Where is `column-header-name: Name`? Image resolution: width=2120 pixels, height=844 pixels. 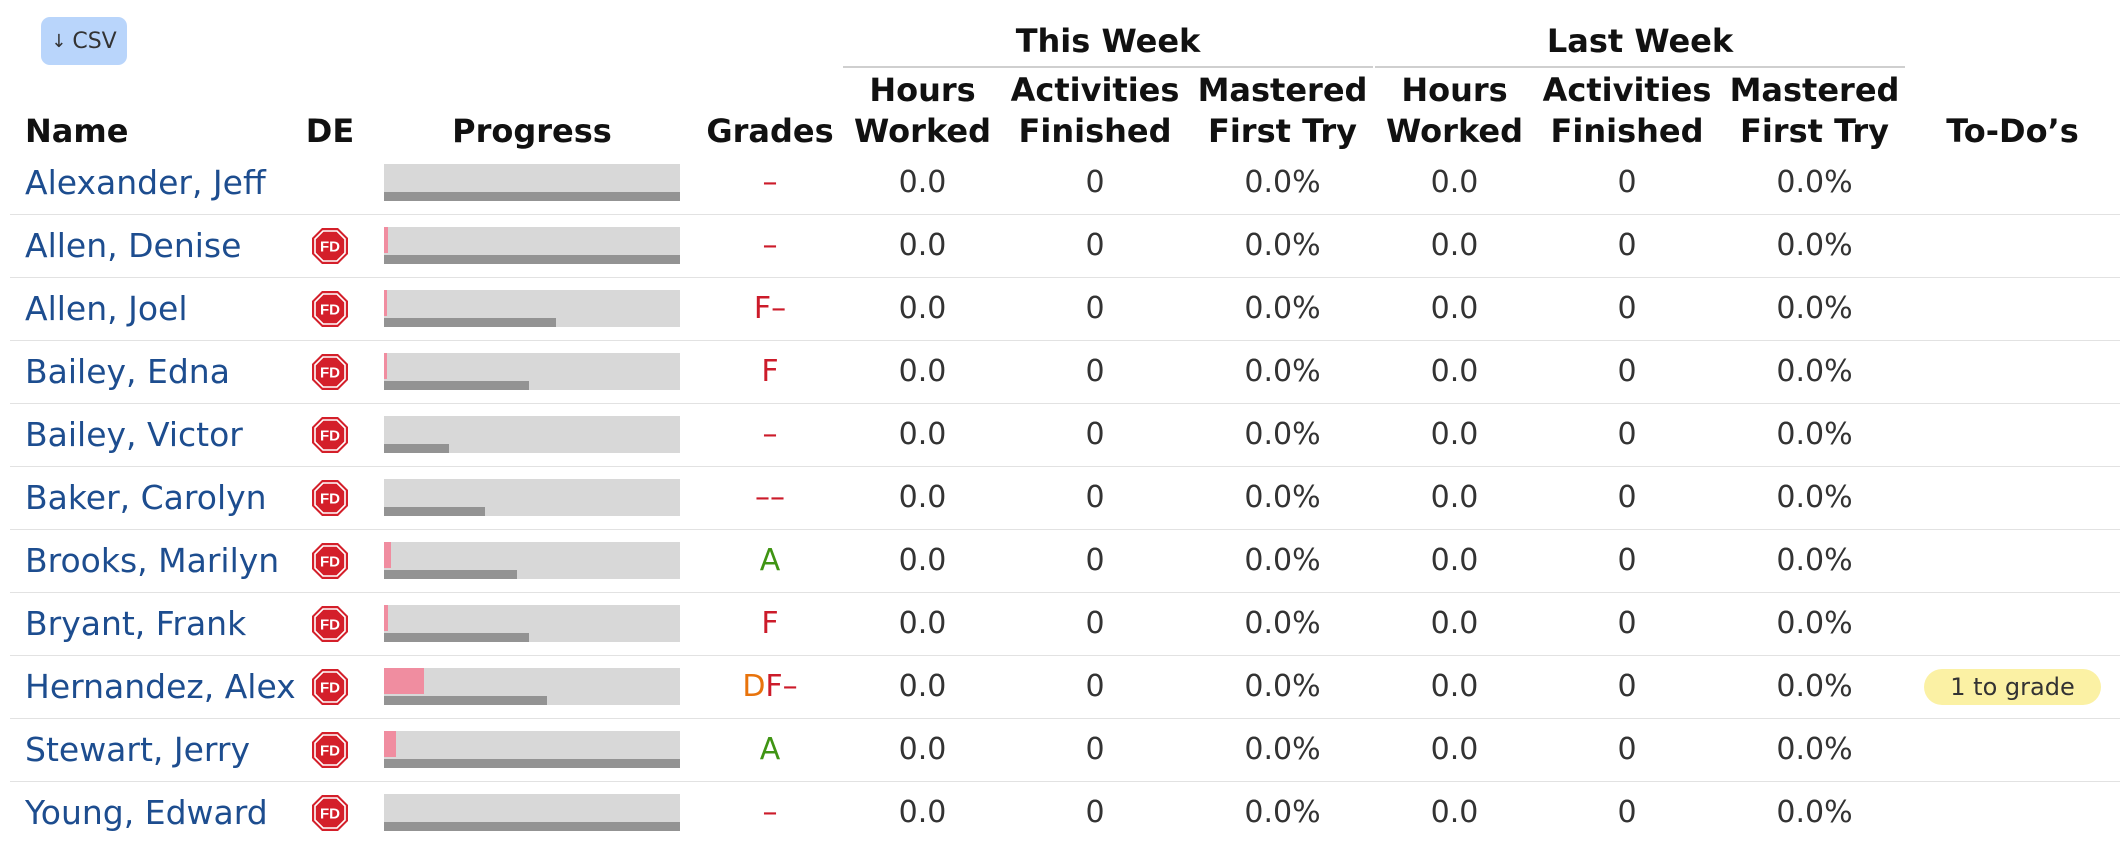 column-header-name: Name is located at coordinates (77, 131).